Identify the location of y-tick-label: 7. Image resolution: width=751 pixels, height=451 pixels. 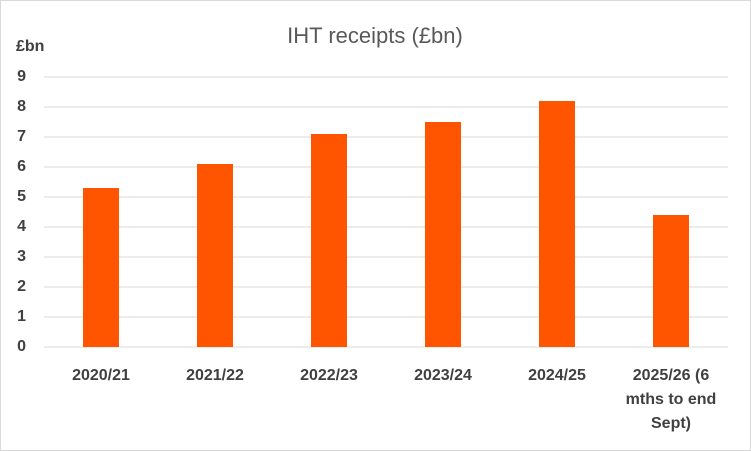
(21, 136).